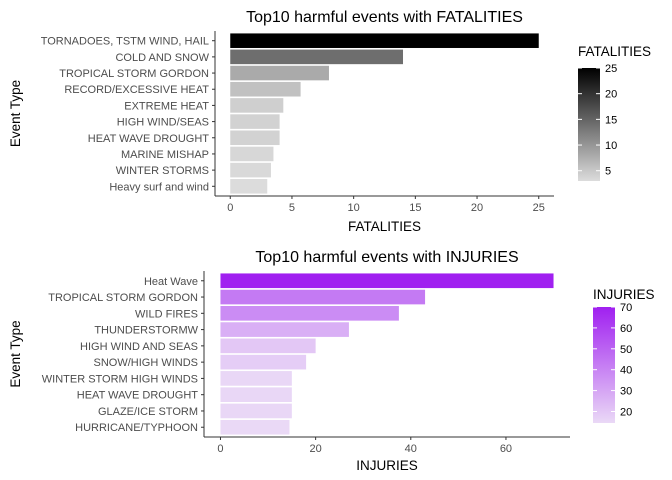  Describe the element at coordinates (162, 58) in the screenshot. I see `category-label: COLD AND SNOW` at that location.